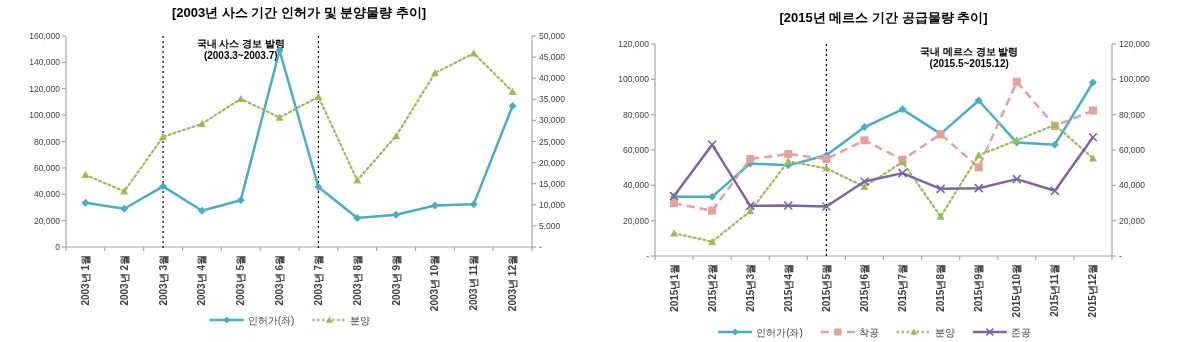  Describe the element at coordinates (552, 99) in the screenshot. I see `y2-tick-label: 35,000` at that location.